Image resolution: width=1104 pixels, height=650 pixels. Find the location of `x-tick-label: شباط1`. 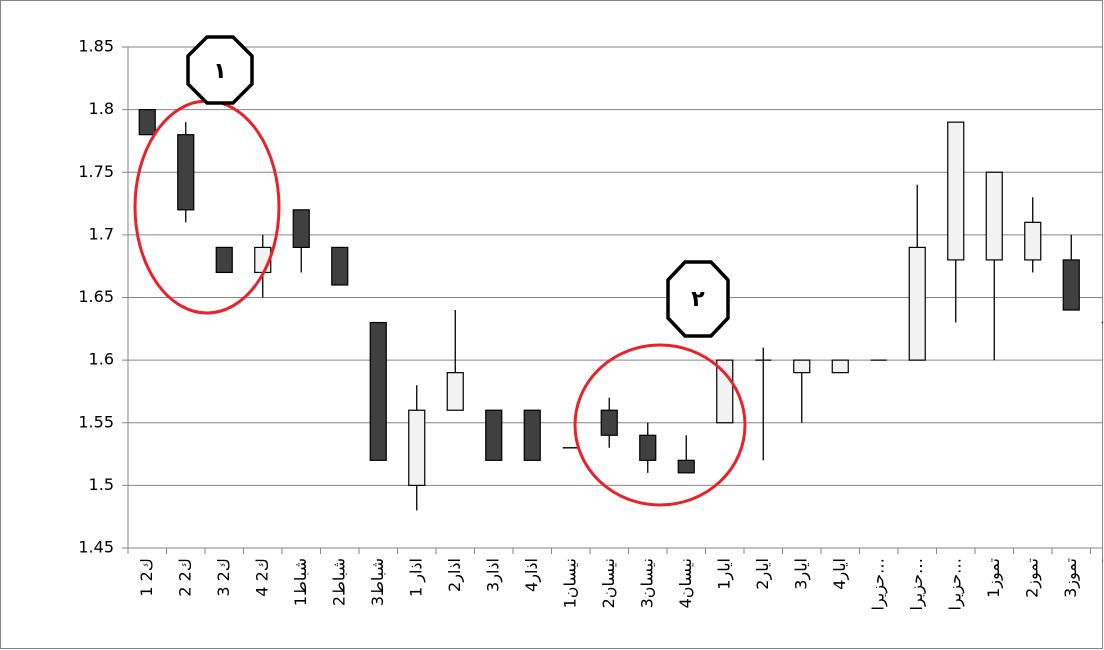

x-tick-label: شباط1 is located at coordinates (300, 582).